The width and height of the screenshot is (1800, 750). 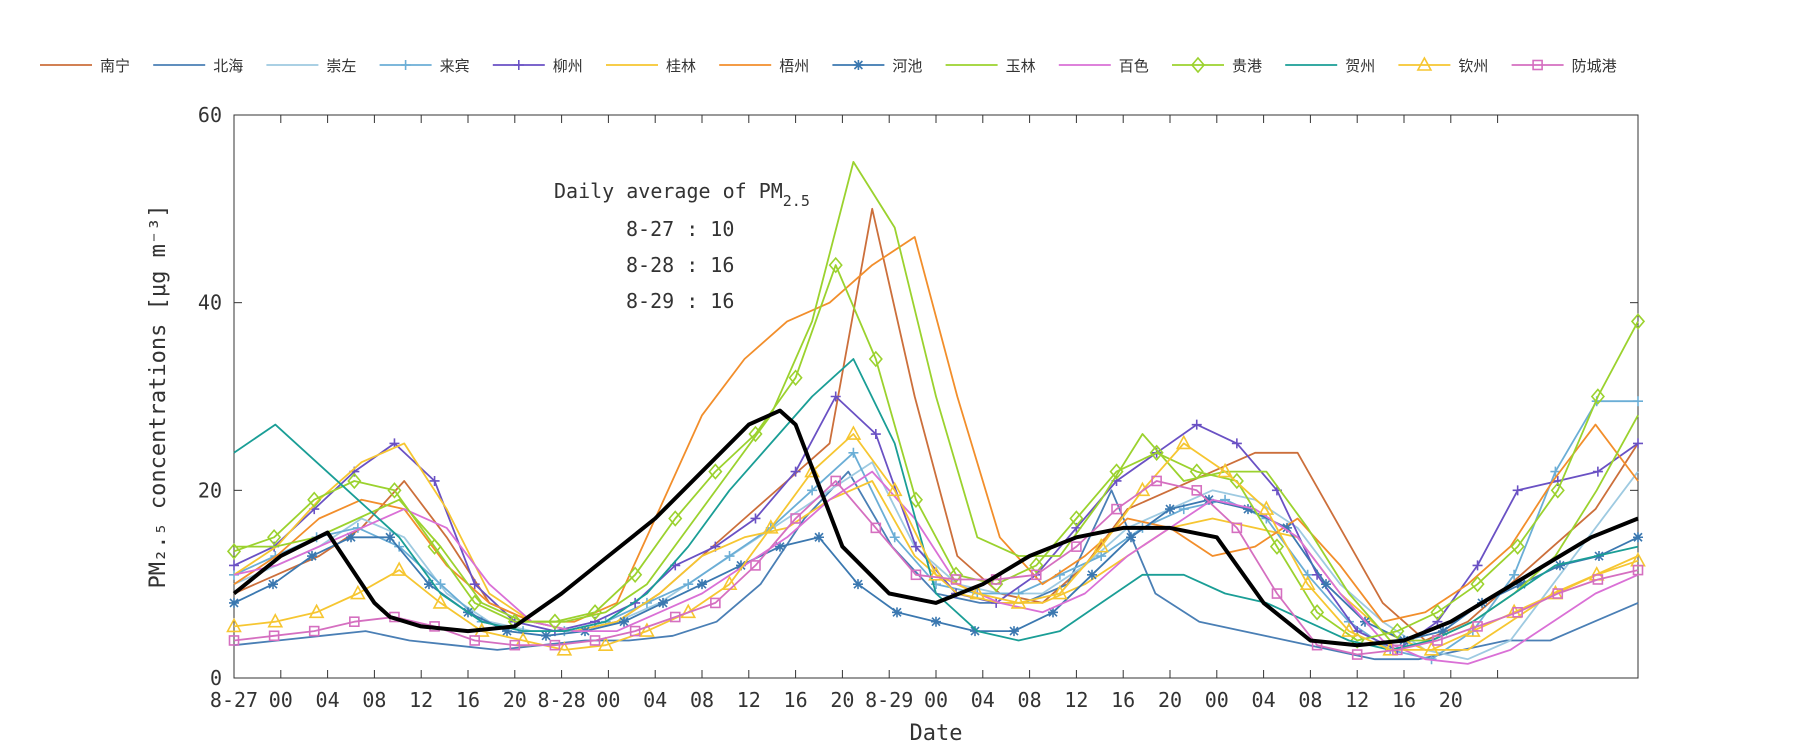 What do you see at coordinates (651, 66) in the screenshot?
I see `legend-entry: 桂林` at bounding box center [651, 66].